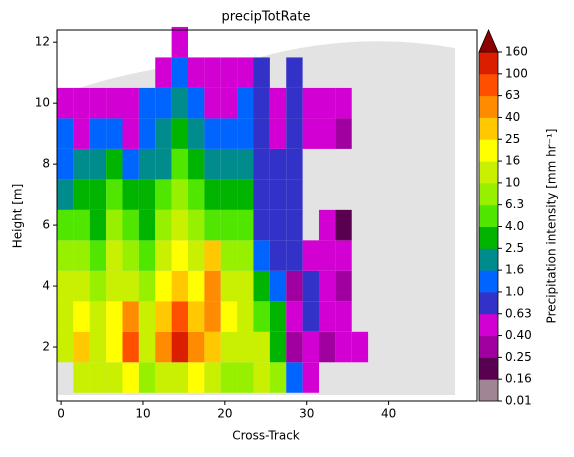 Image resolution: width=574 pixels, height=457 pixels. What do you see at coordinates (46, 164) in the screenshot?
I see `y-tick-label: 8` at bounding box center [46, 164].